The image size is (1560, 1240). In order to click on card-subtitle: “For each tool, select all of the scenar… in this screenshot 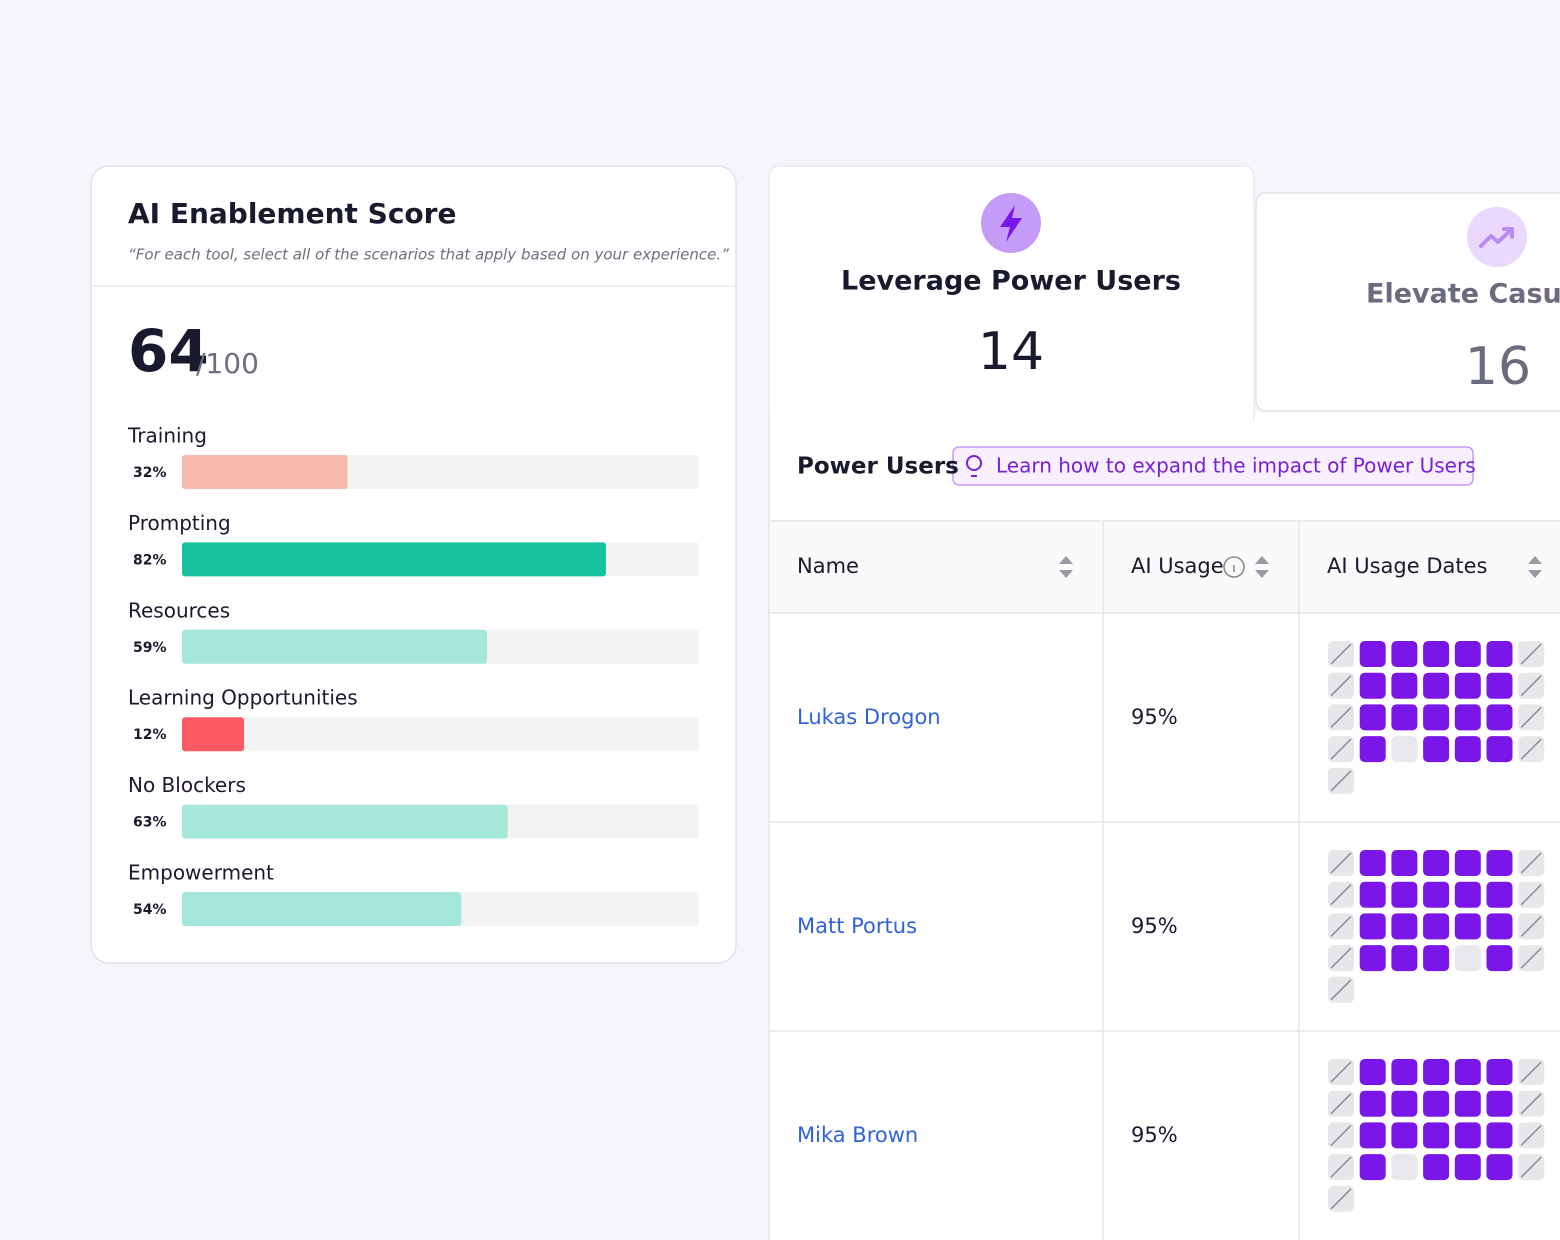, I will do `click(428, 255)`.